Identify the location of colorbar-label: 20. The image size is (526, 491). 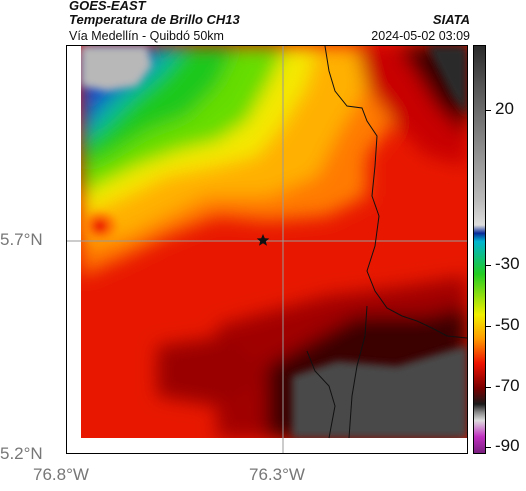
(504, 108).